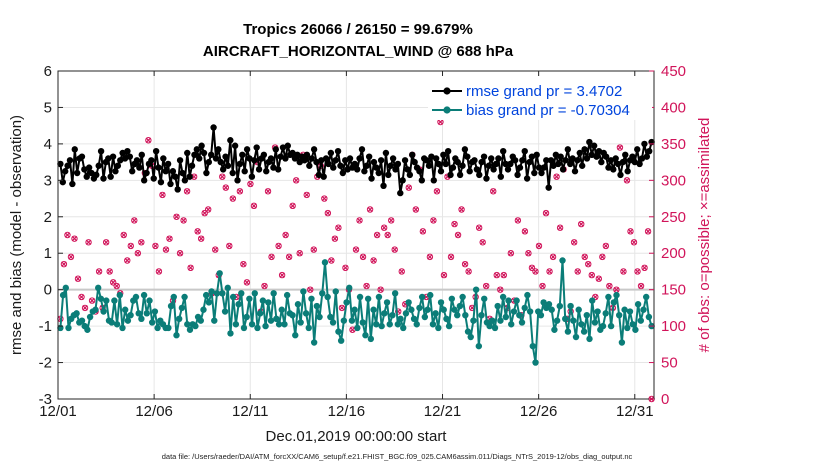 The height and width of the screenshot is (470, 830). I want to click on y-right-tick-label: 150, so click(673, 290).